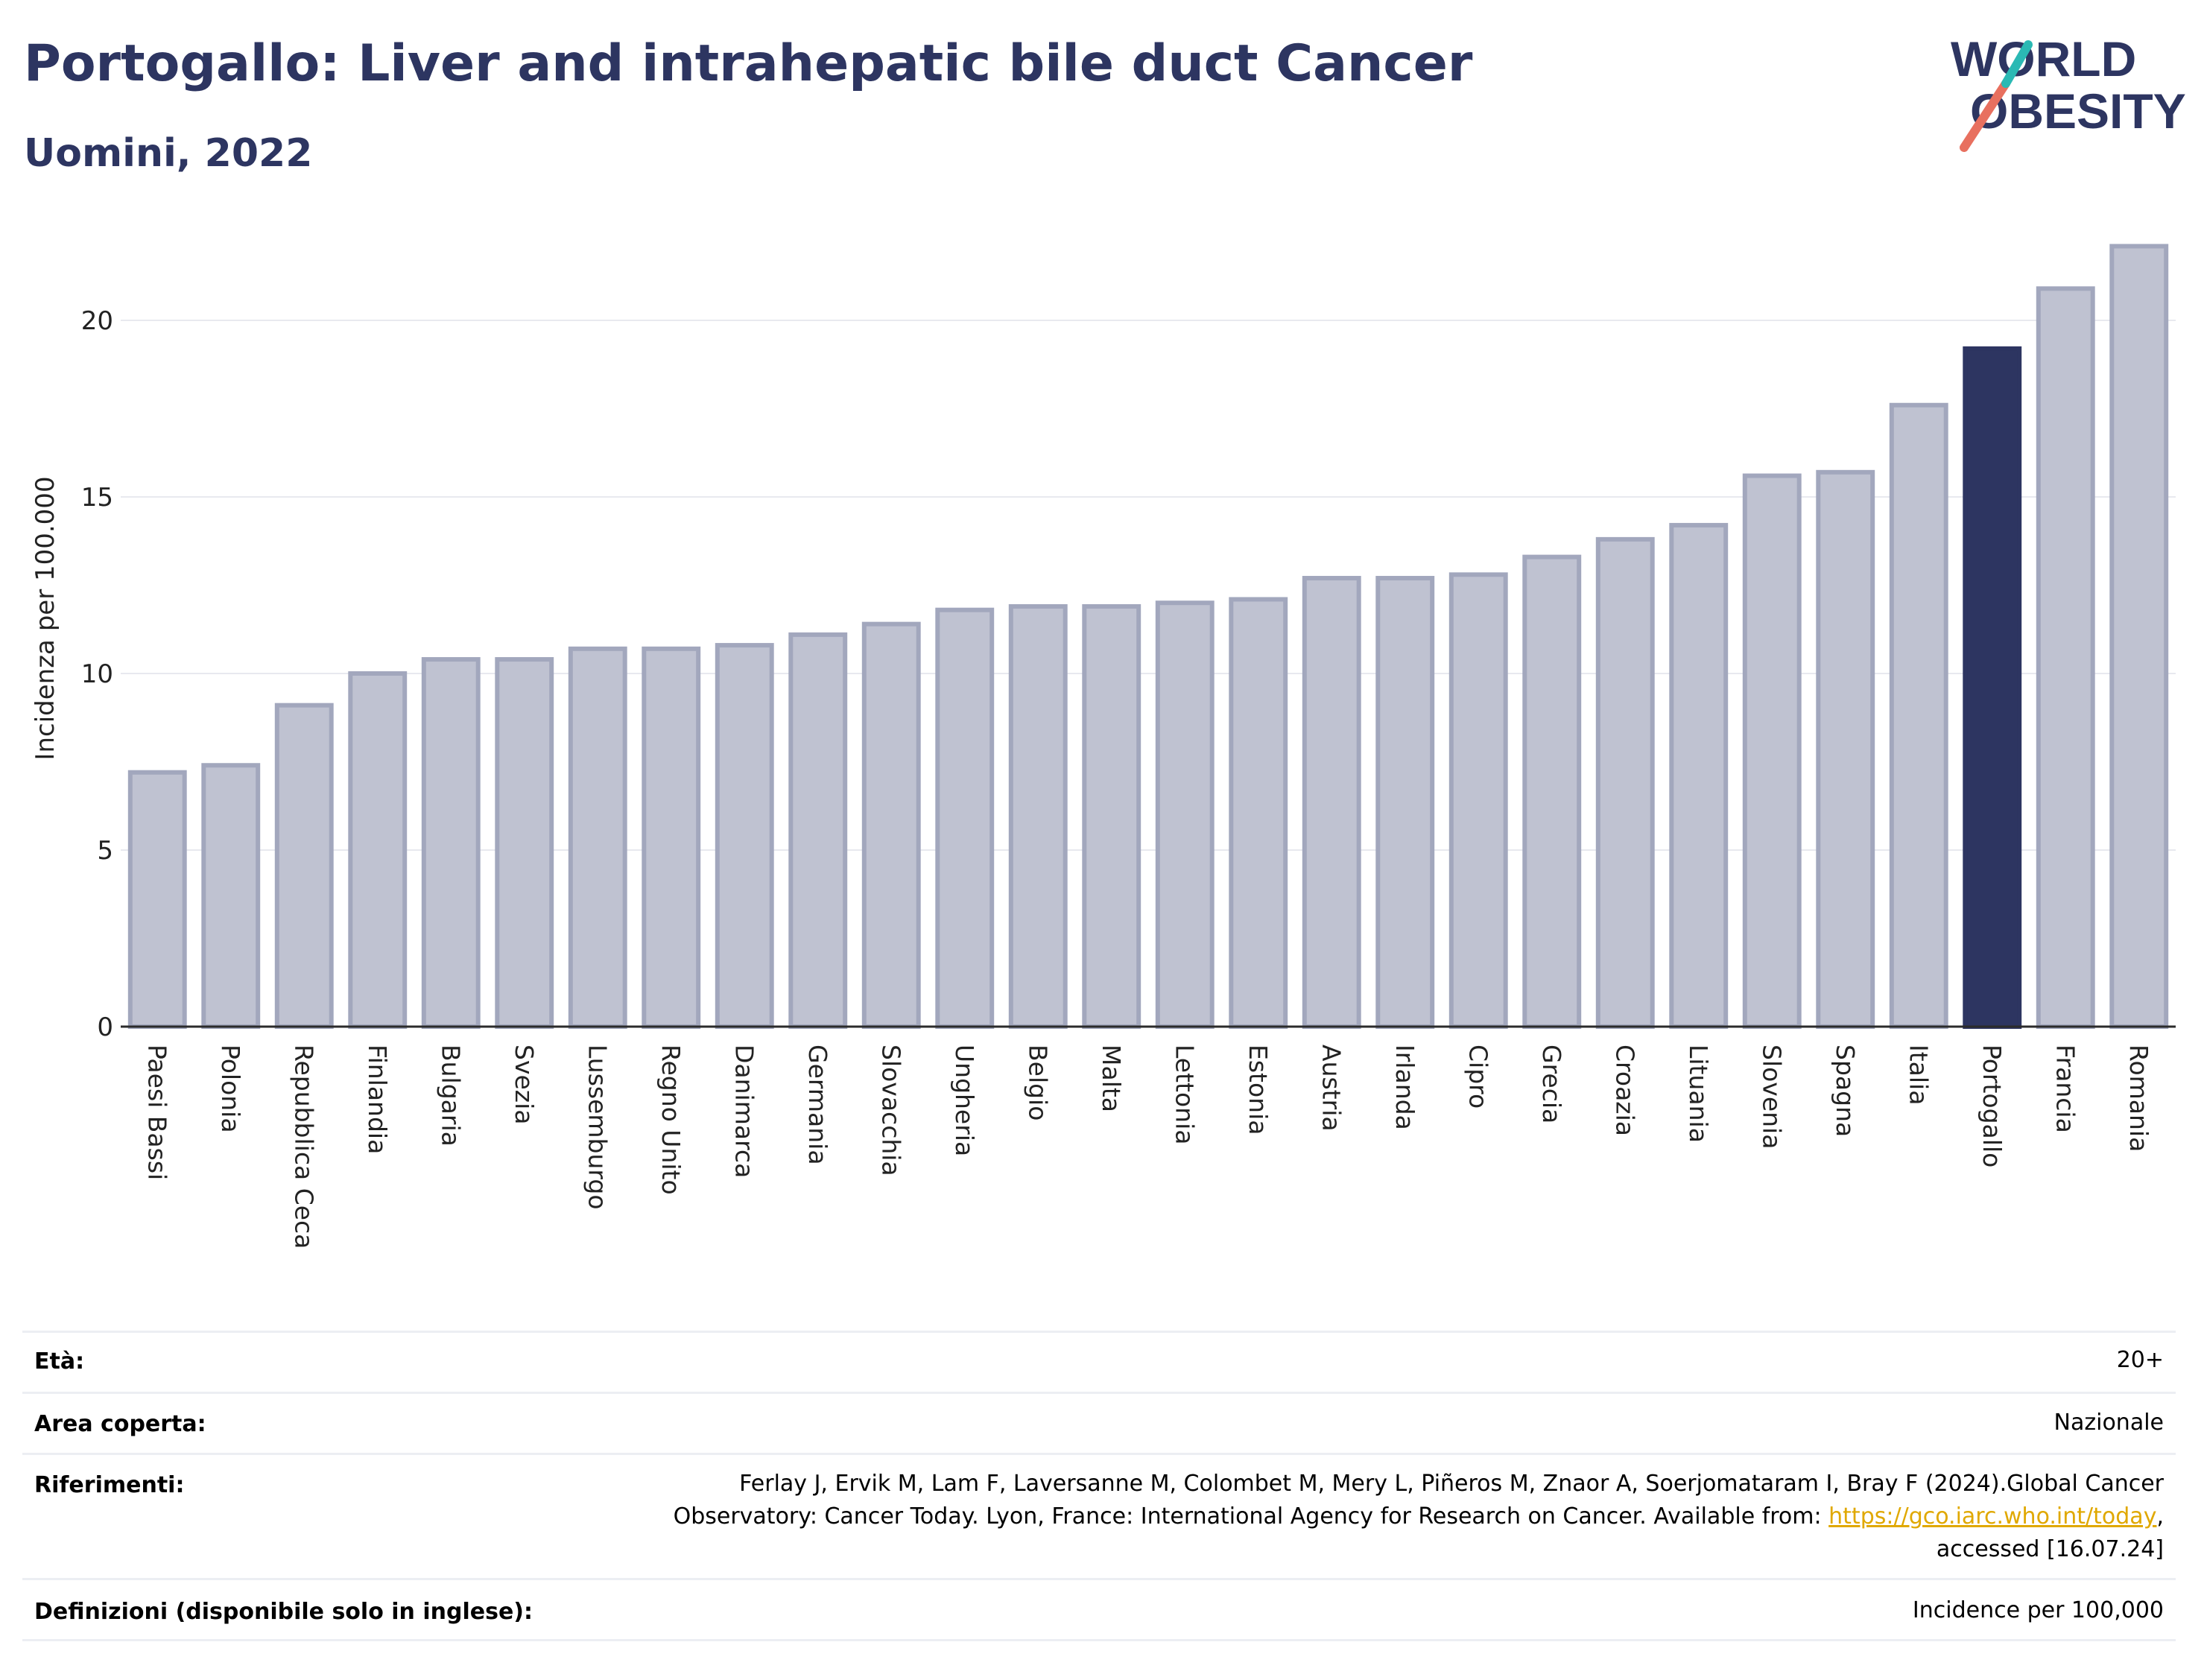 The width and height of the screenshot is (2204, 1680). Describe the element at coordinates (2017, 64) in the screenshot. I see `logo-slash-teal` at that location.